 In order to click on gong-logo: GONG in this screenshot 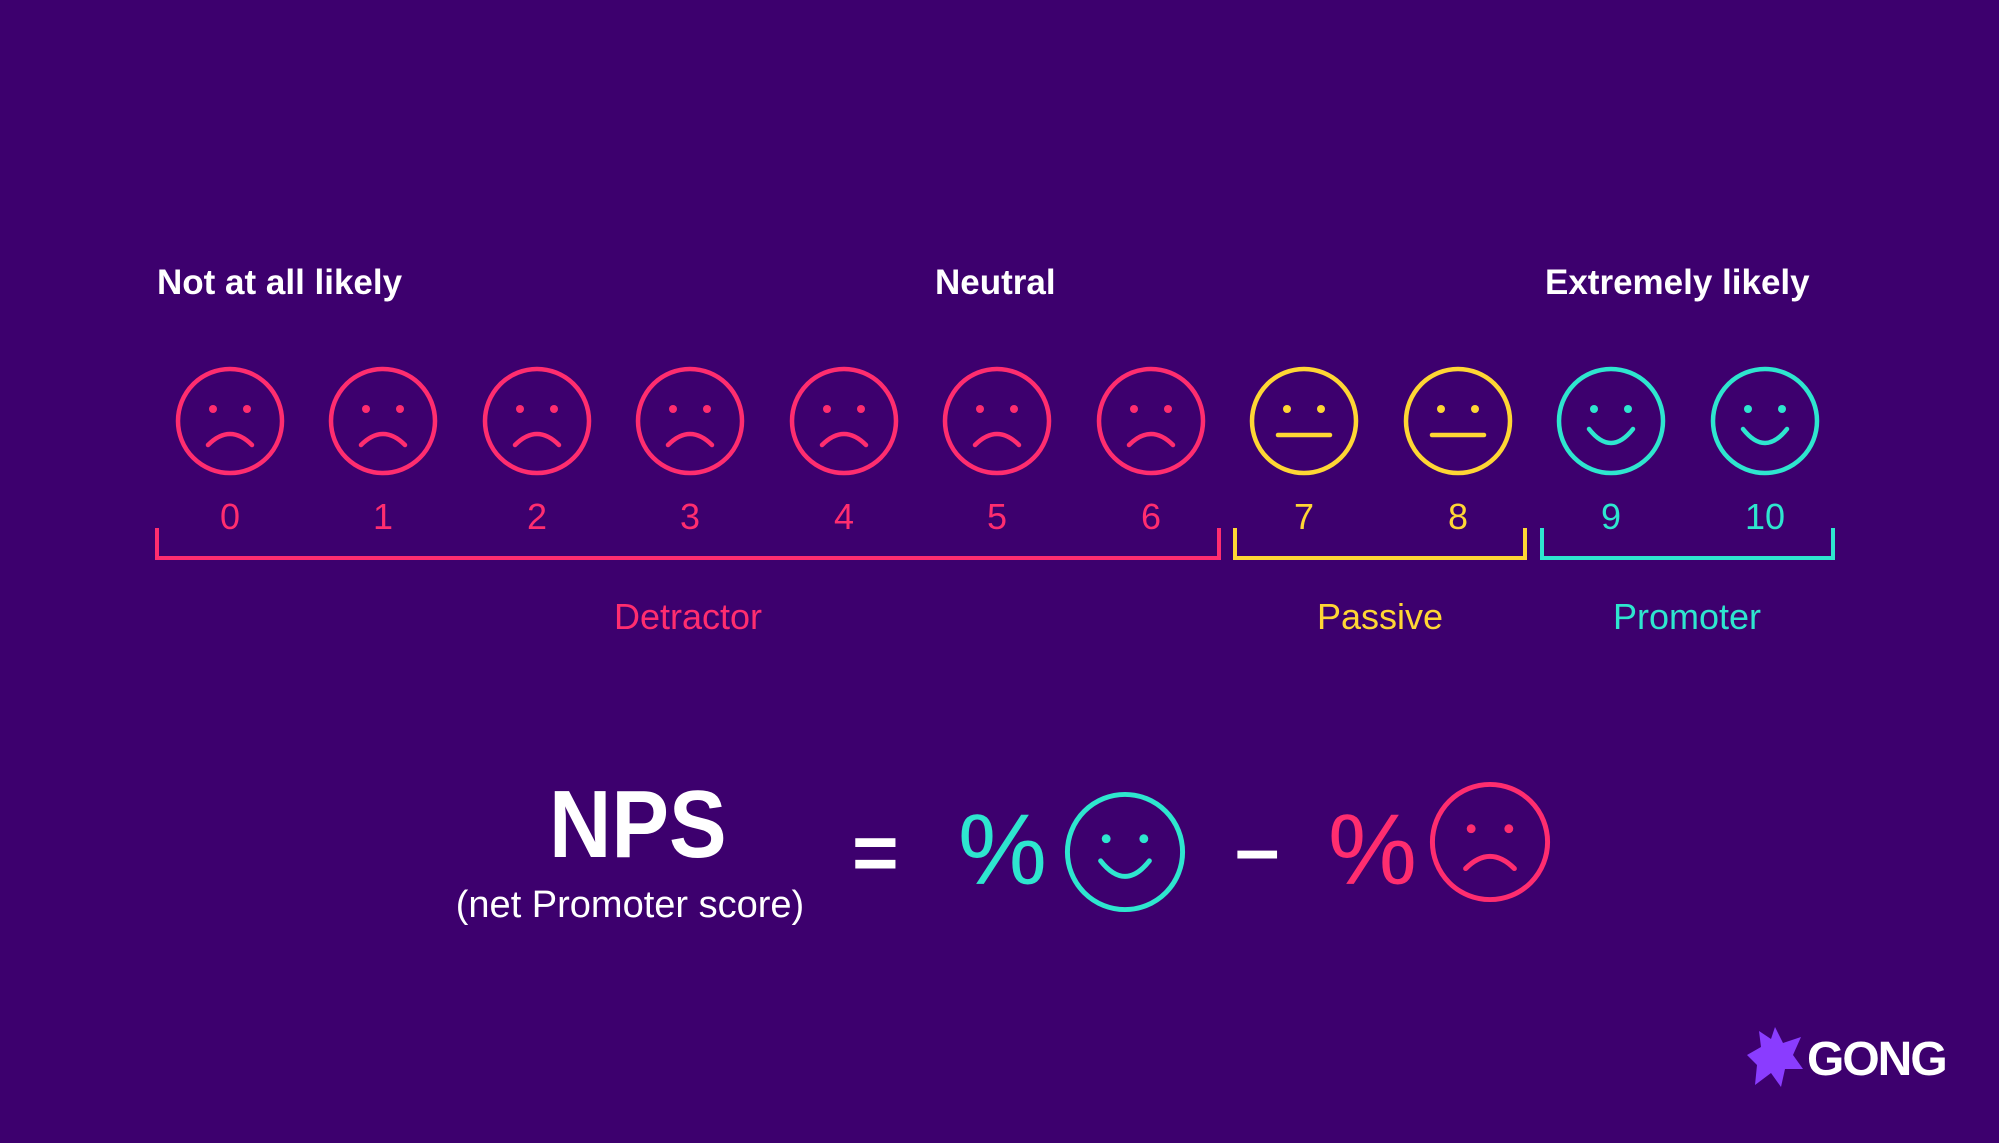, I will do `click(1846, 1060)`.